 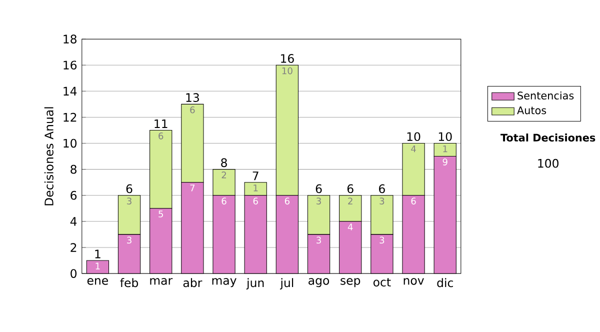 I want to click on x-tick-label: sep, so click(x=350, y=283).